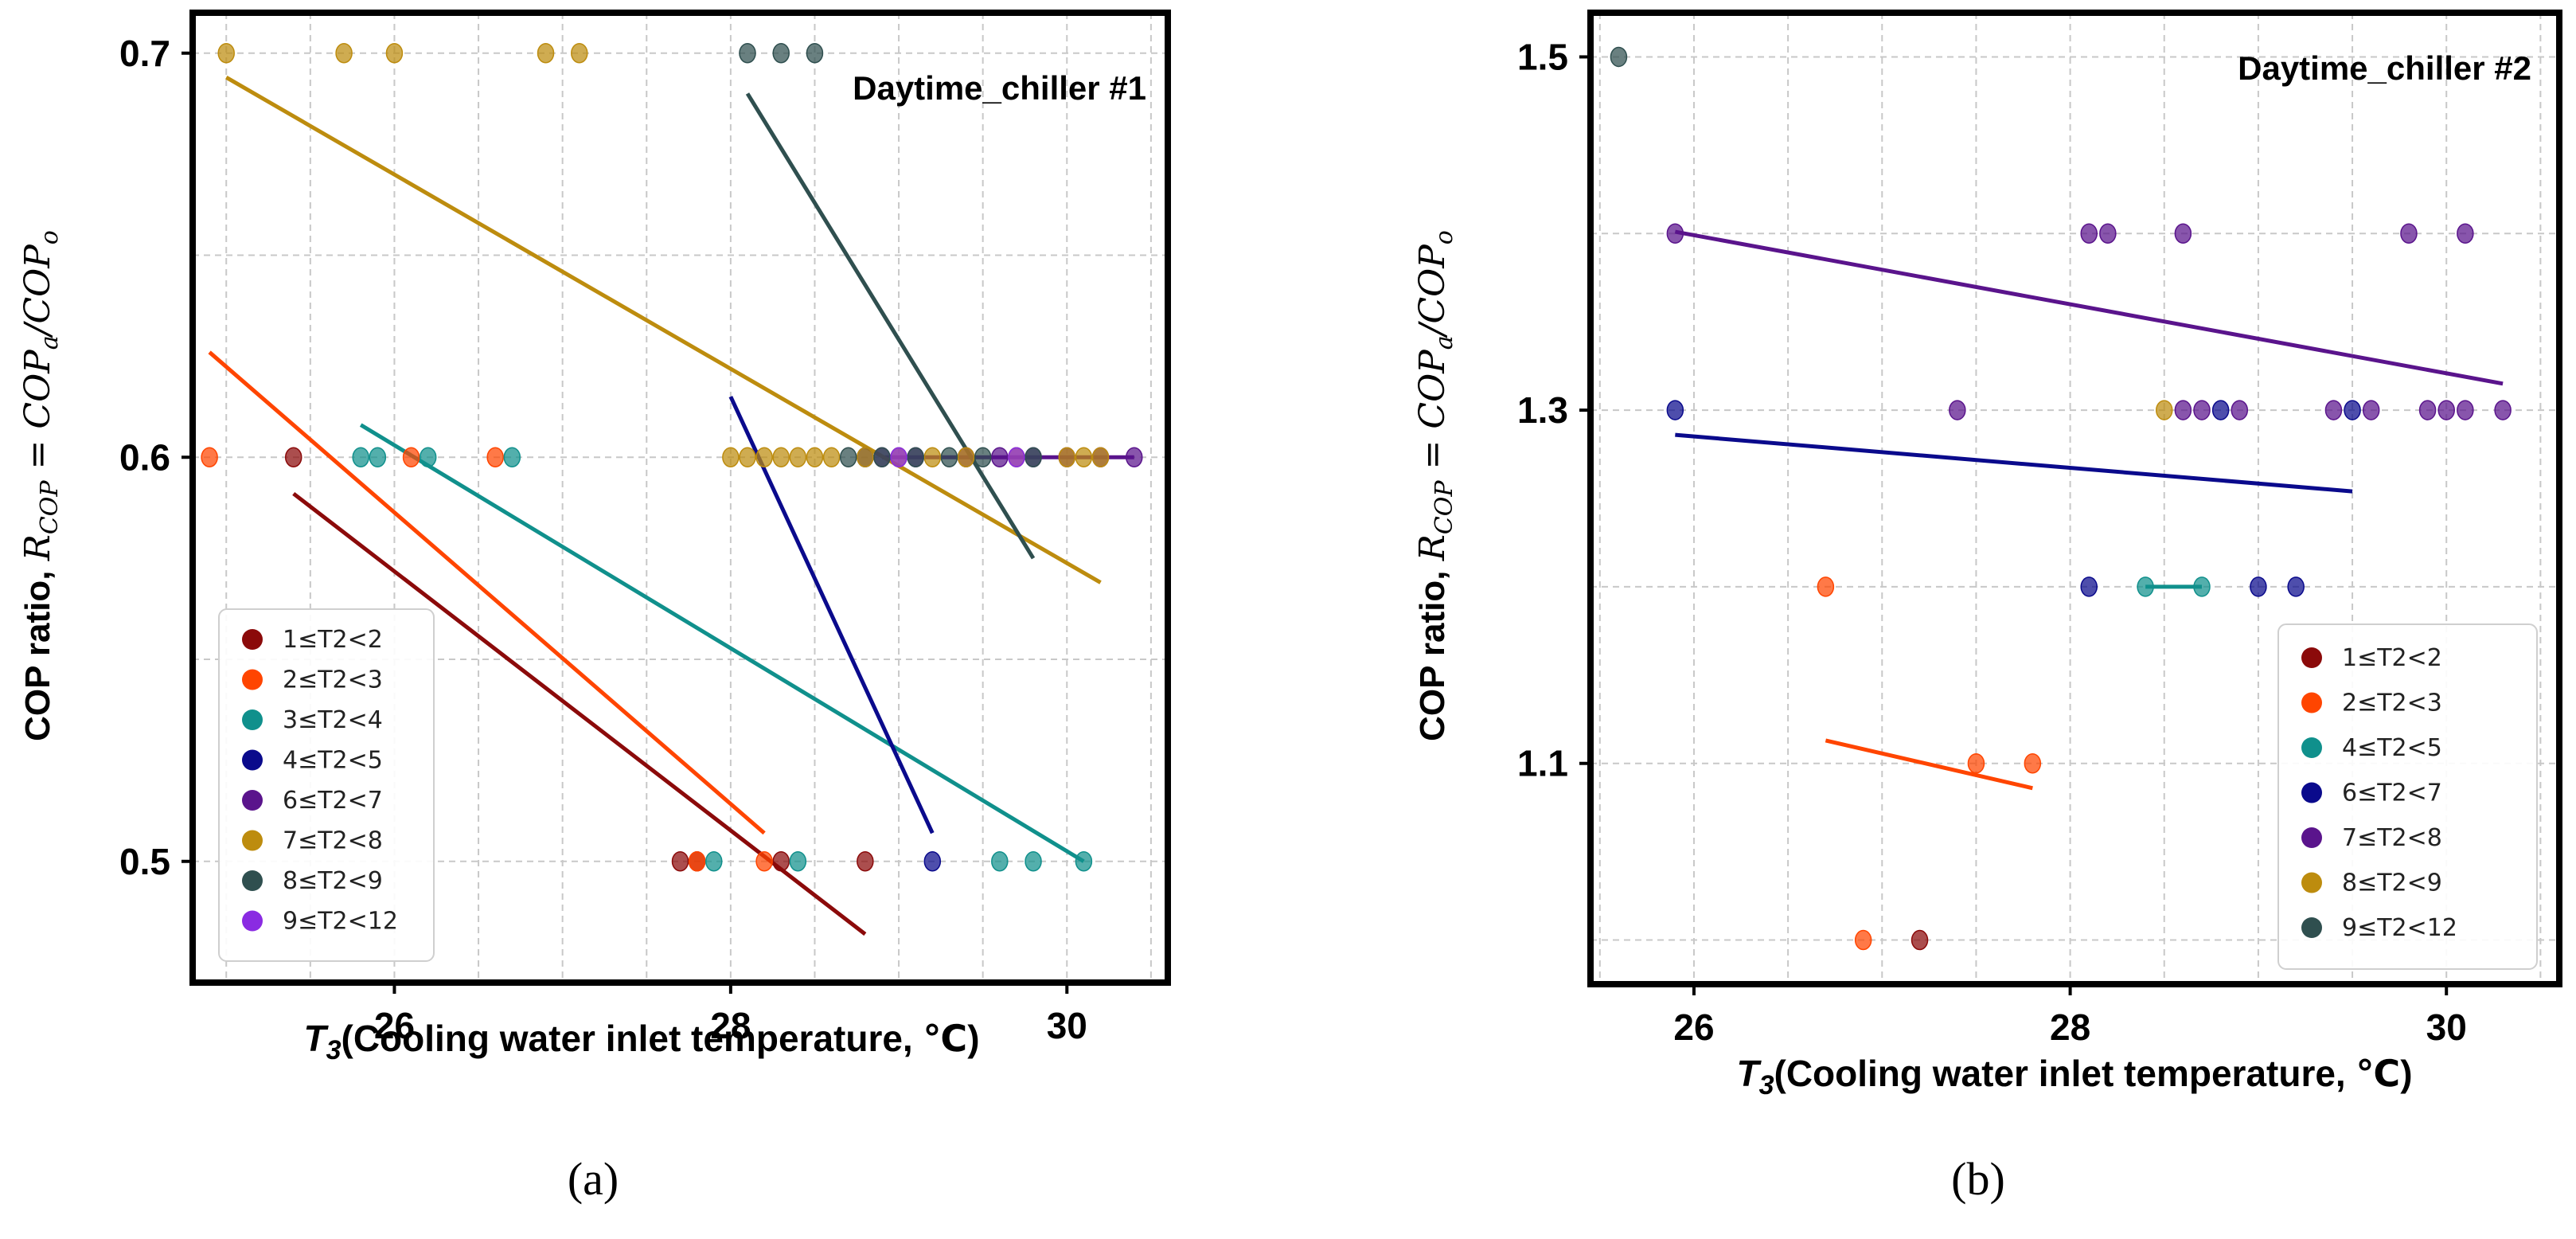 The height and width of the screenshot is (1239, 2576). What do you see at coordinates (144, 861) in the screenshot?
I see `y-tick-label: 0.5` at bounding box center [144, 861].